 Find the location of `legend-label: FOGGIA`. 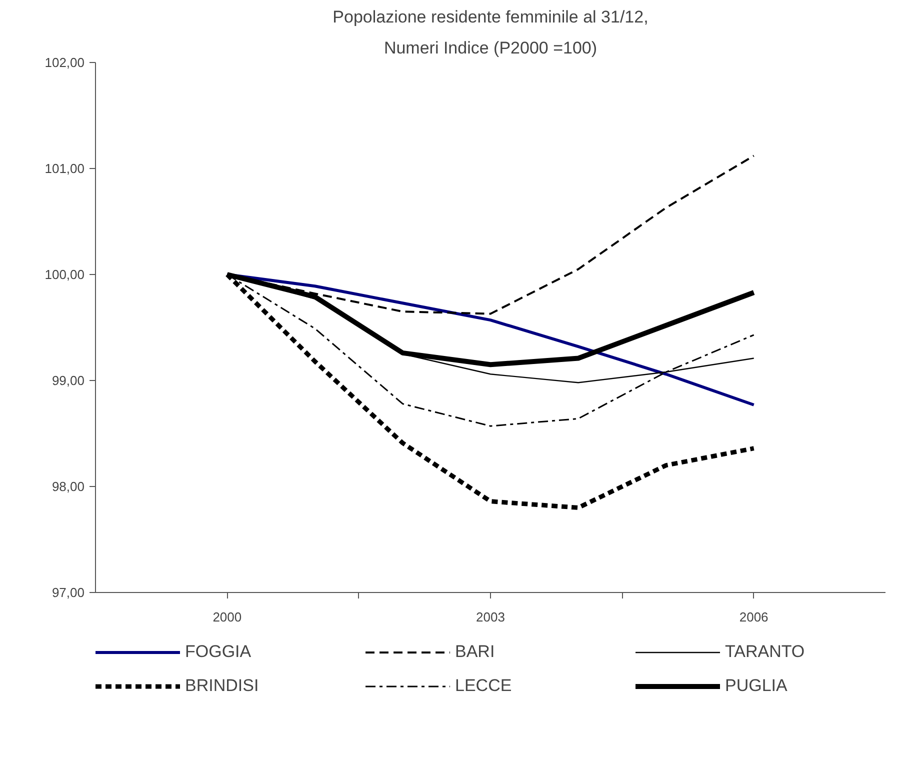

legend-label: FOGGIA is located at coordinates (218, 652).